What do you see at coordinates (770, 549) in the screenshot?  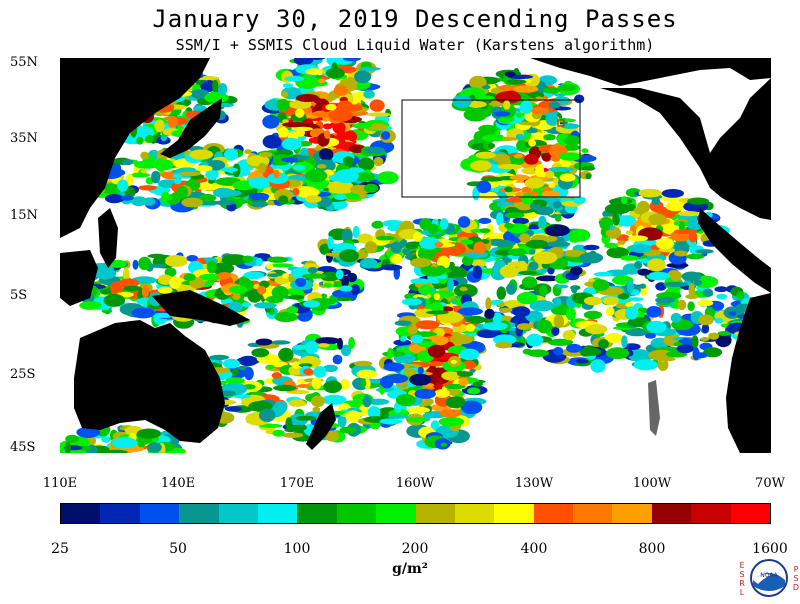 I see `colorbar-tick-1600: 1600` at bounding box center [770, 549].